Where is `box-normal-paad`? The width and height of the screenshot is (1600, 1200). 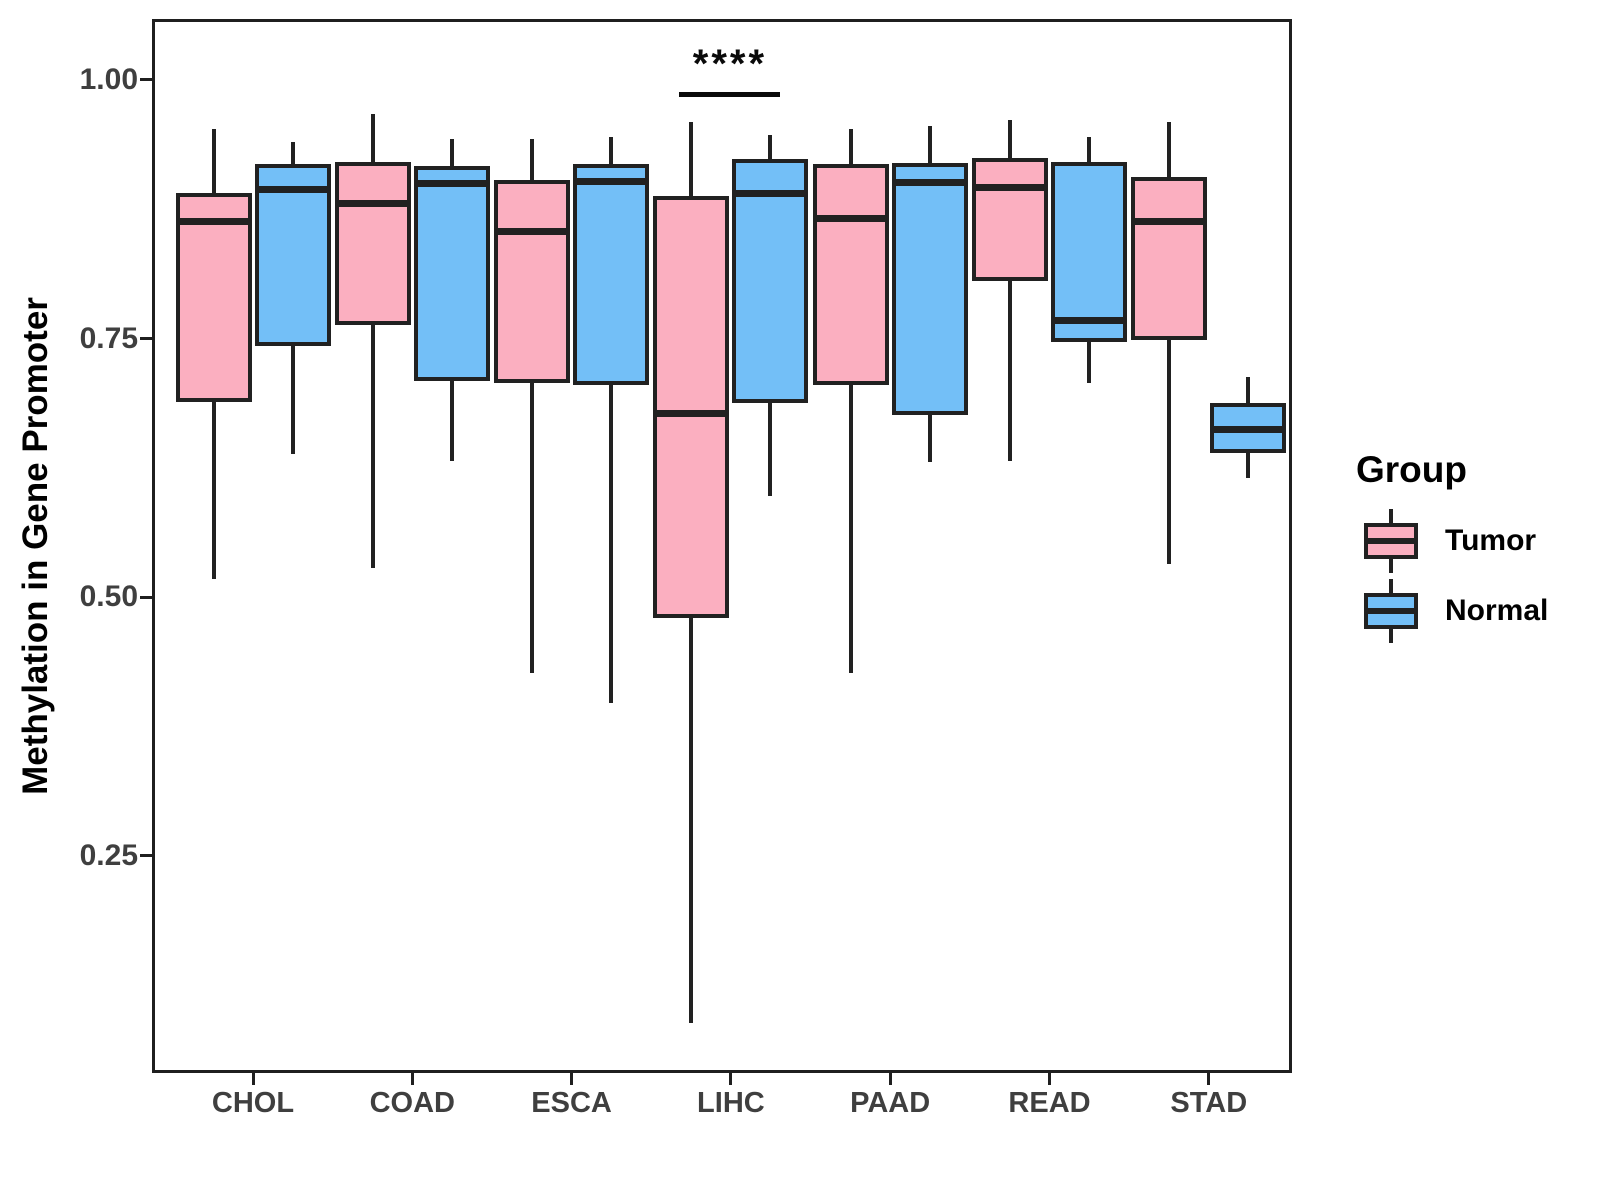
box-normal-paad is located at coordinates (929, 289).